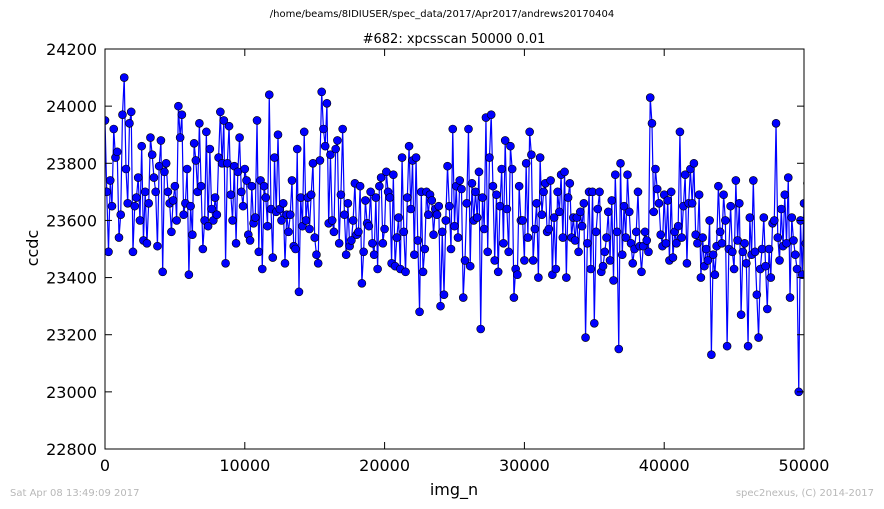  Describe the element at coordinates (32, 248) in the screenshot. I see `y-axis-title: ccdc` at that location.